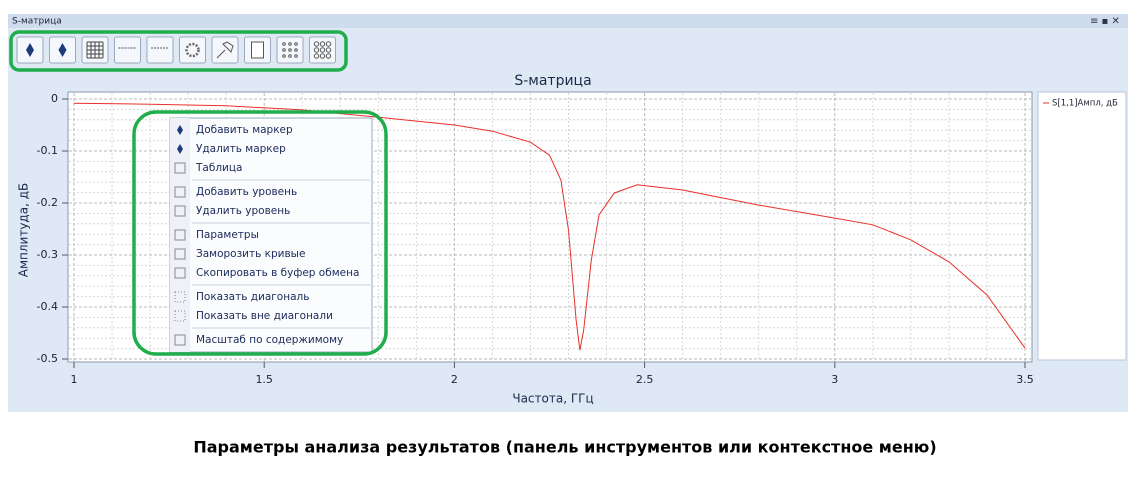 This screenshot has height=478, width=1130. What do you see at coordinates (47, 150) in the screenshot?
I see `y-tick-label: -0.1` at bounding box center [47, 150].